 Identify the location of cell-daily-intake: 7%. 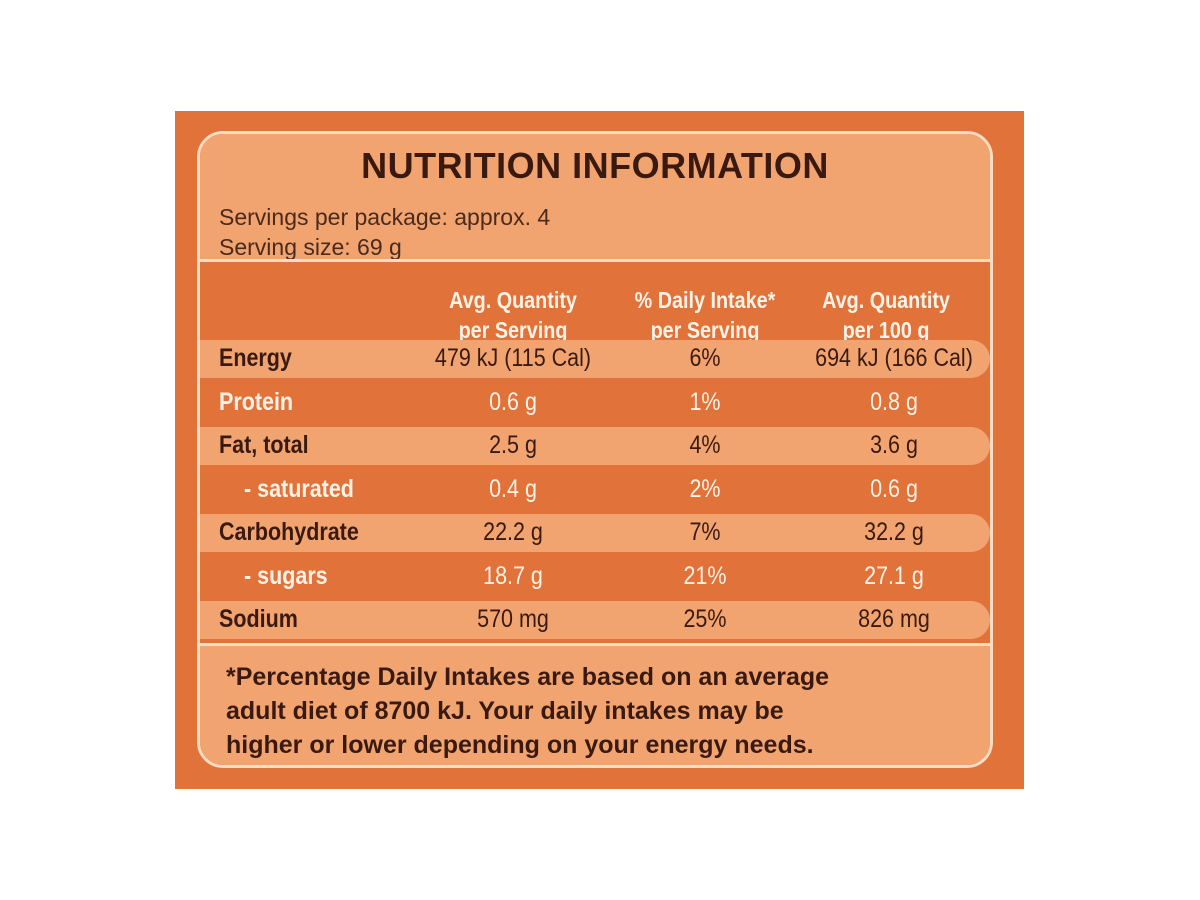
(705, 532).